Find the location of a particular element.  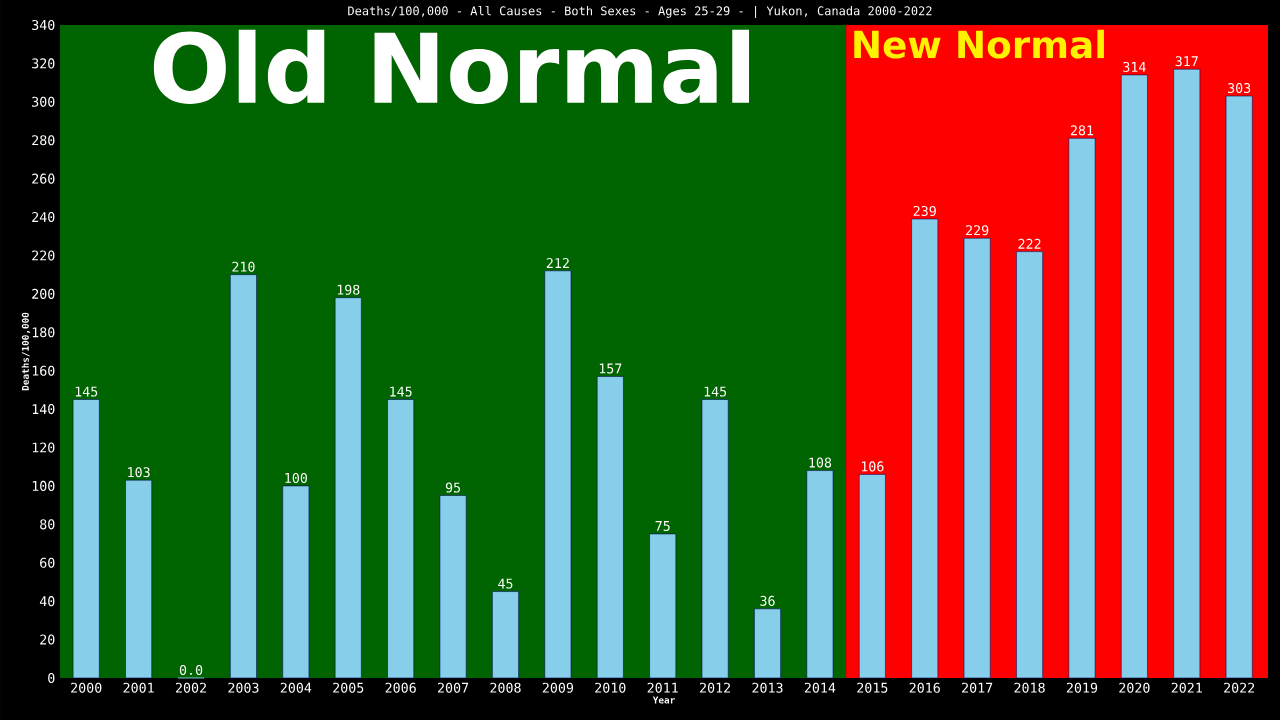

data-label: 229 is located at coordinates (977, 230).